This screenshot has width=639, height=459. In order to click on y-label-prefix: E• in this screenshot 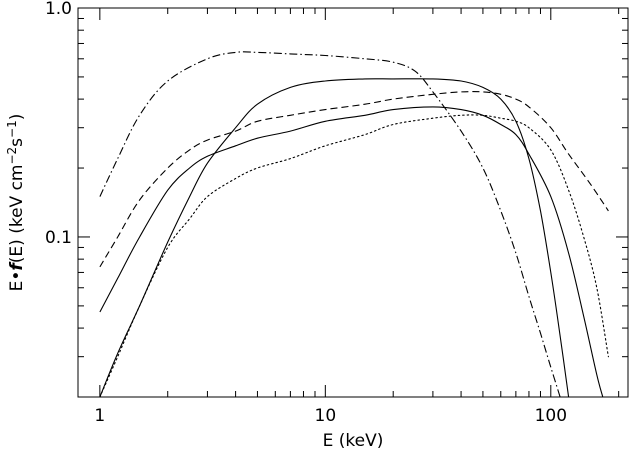, I will do `click(17, 281)`.